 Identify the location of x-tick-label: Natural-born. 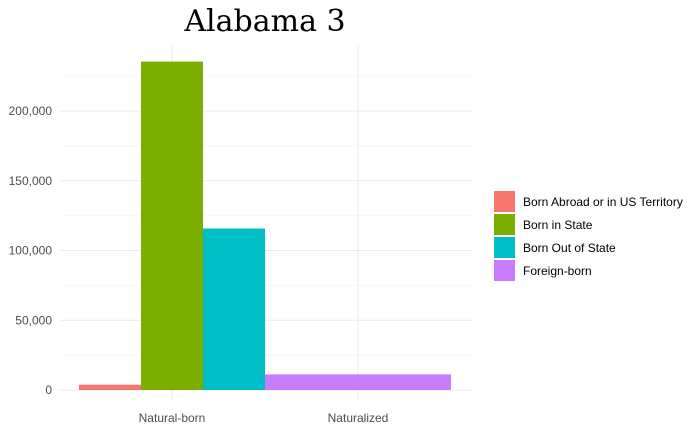
(172, 418).